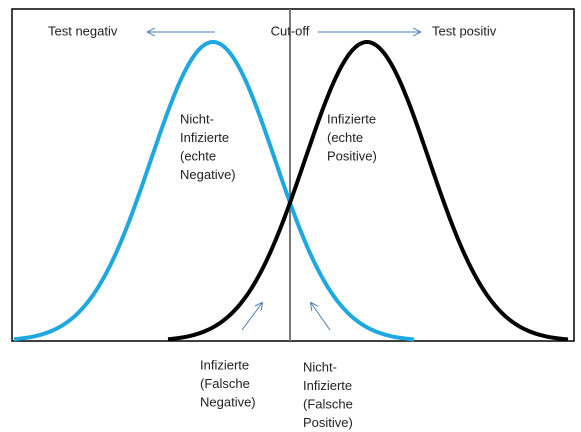 The height and width of the screenshot is (432, 581). What do you see at coordinates (464, 30) in the screenshot?
I see `header-right: Test positiv` at bounding box center [464, 30].